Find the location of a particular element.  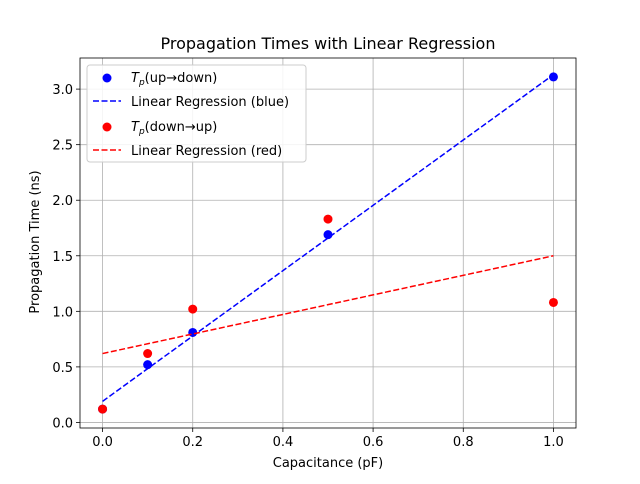

legend-box is located at coordinates (196, 113).